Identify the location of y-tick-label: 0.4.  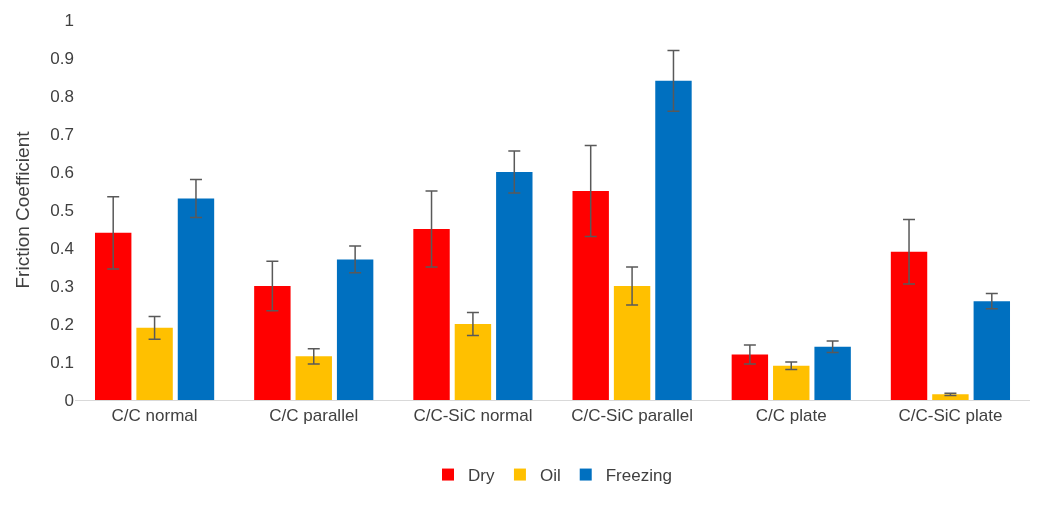
(62, 248).